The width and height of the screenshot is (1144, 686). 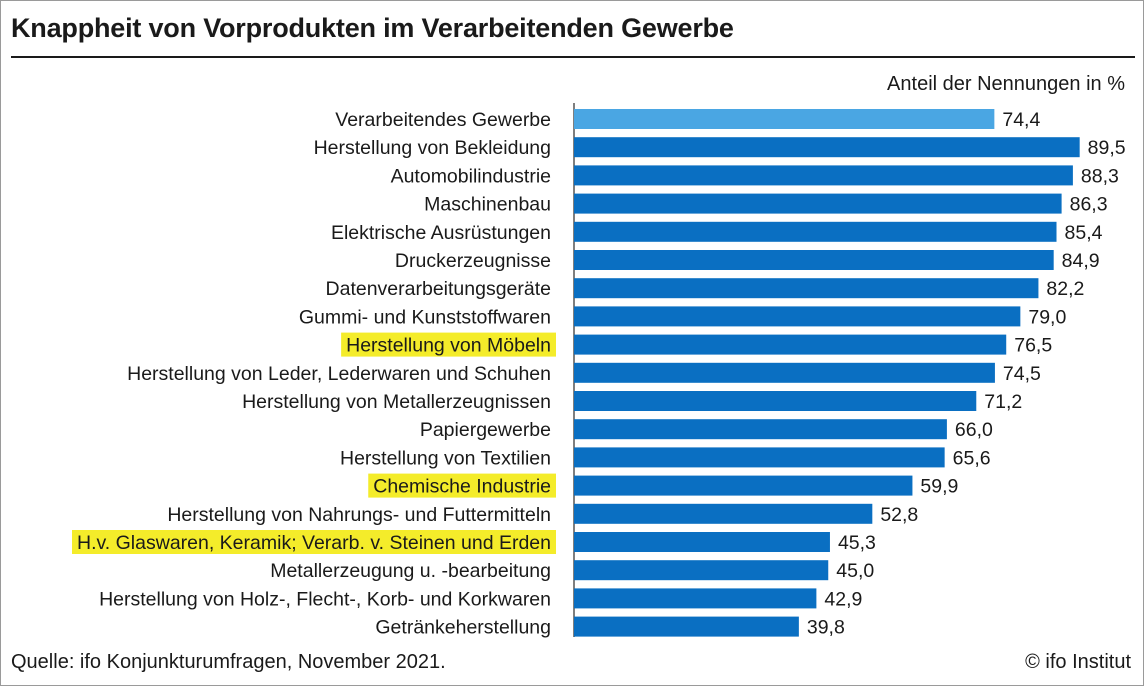 I want to click on title-divider, so click(x=573, y=57).